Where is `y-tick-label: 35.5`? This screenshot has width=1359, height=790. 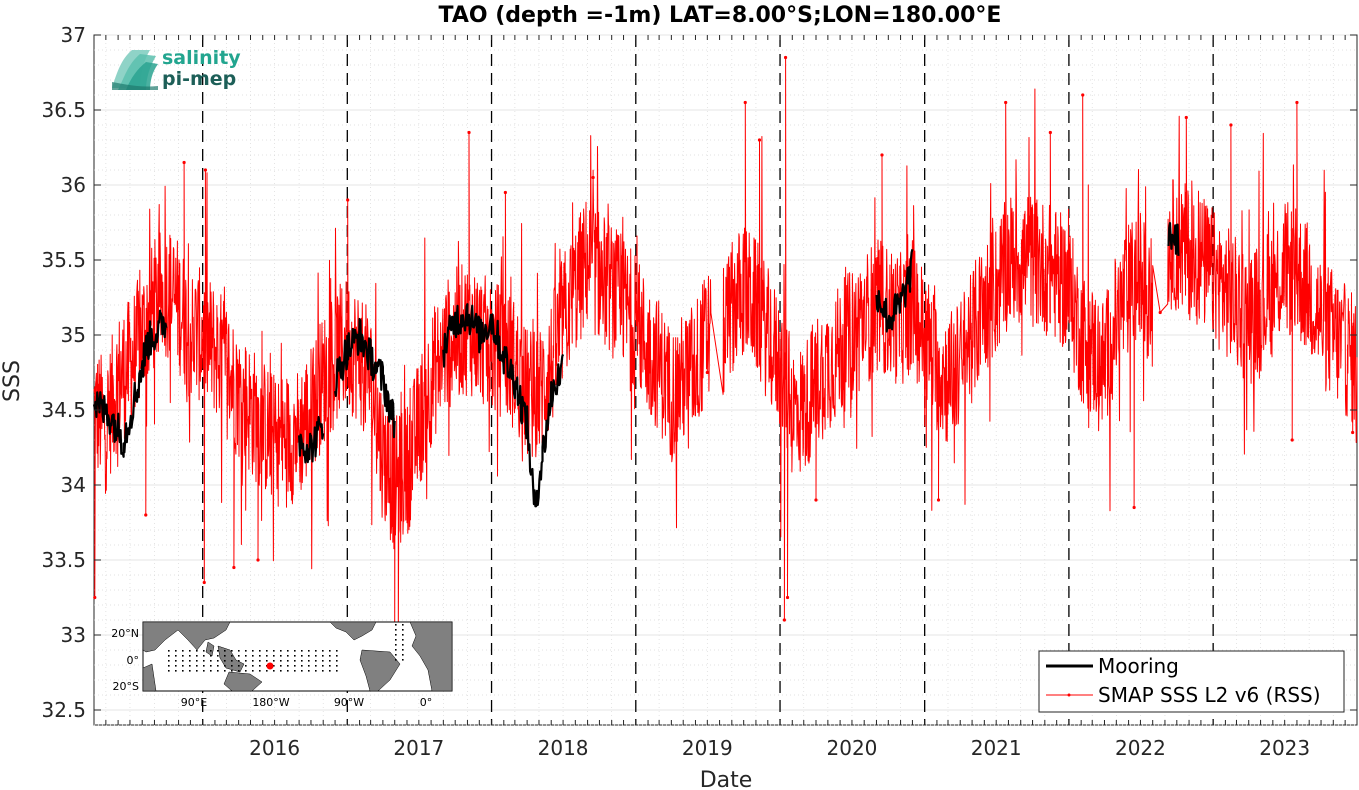 y-tick-label: 35.5 is located at coordinates (63, 260).